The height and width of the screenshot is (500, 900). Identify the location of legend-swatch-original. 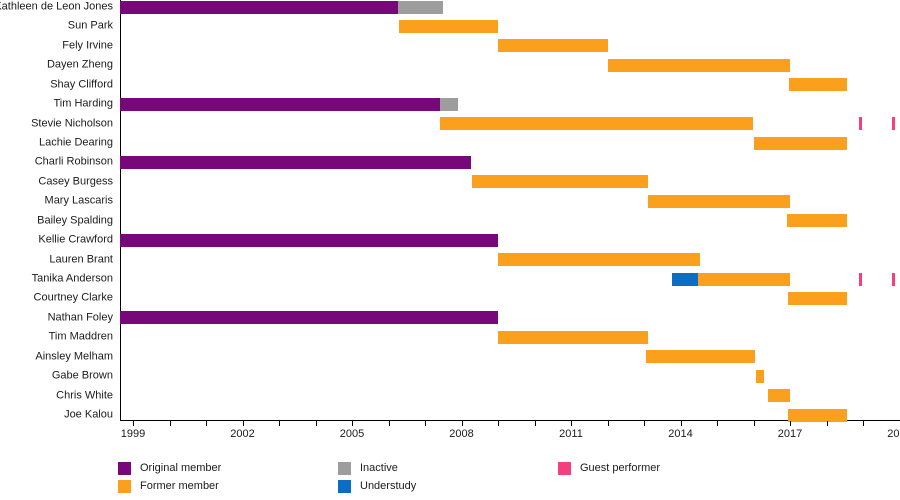
(124, 468).